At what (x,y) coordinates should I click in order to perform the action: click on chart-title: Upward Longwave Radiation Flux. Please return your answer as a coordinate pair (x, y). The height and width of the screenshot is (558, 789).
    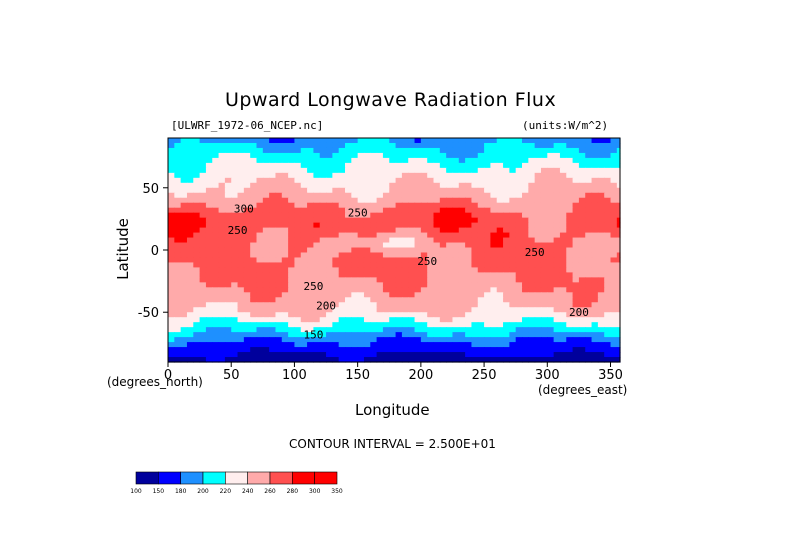
    Looking at the image, I should click on (391, 100).